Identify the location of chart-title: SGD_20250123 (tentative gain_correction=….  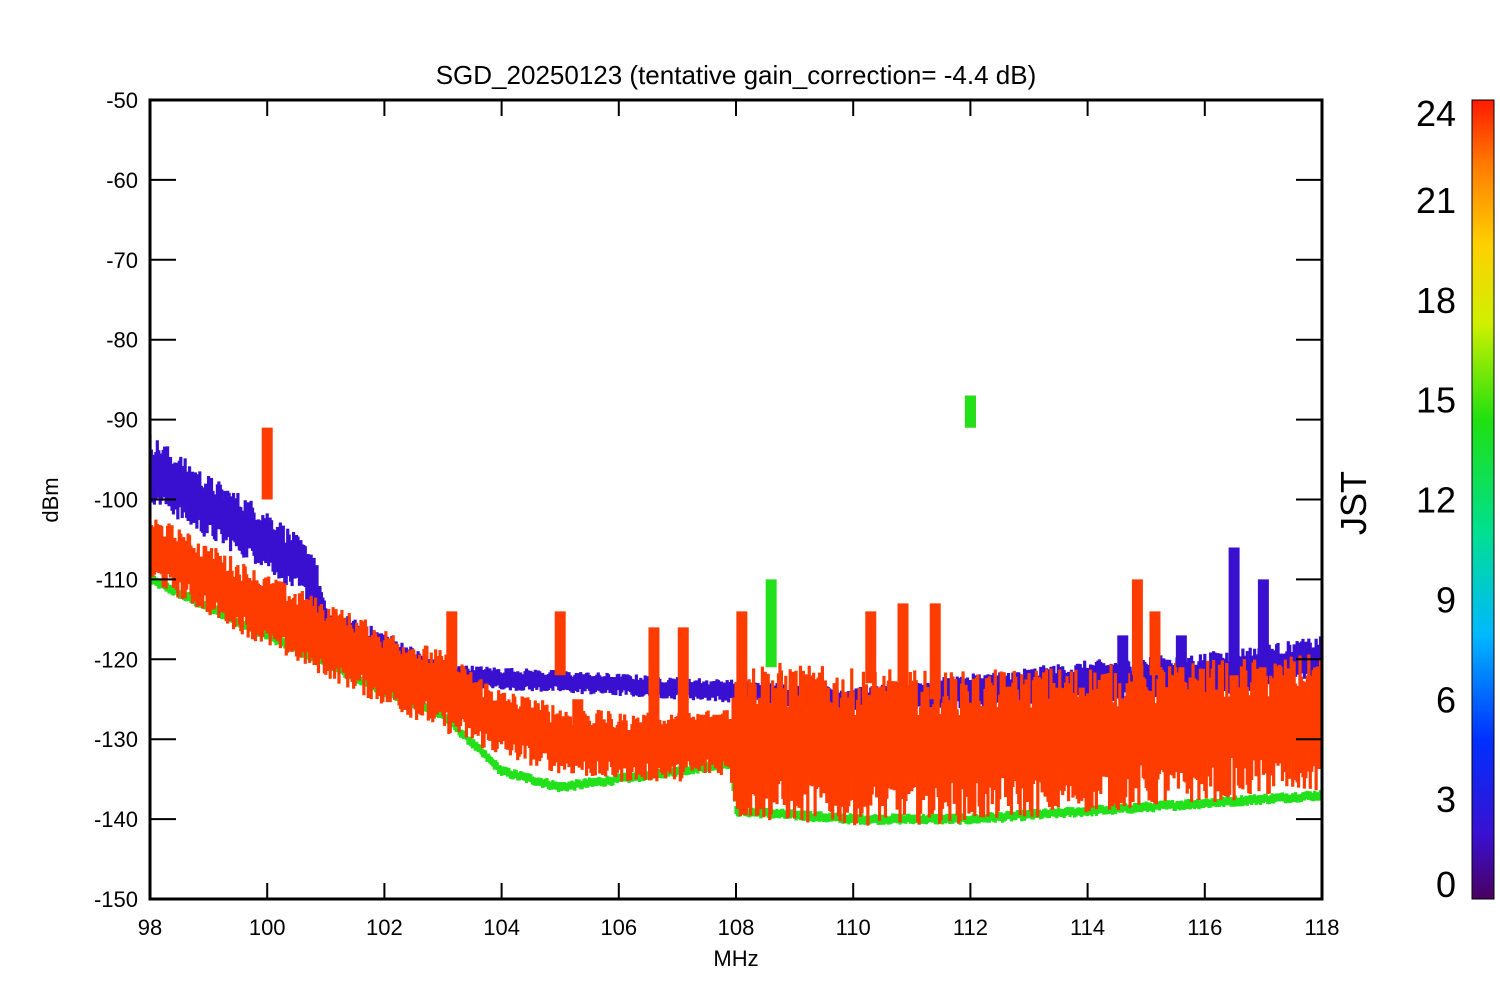
(736, 75).